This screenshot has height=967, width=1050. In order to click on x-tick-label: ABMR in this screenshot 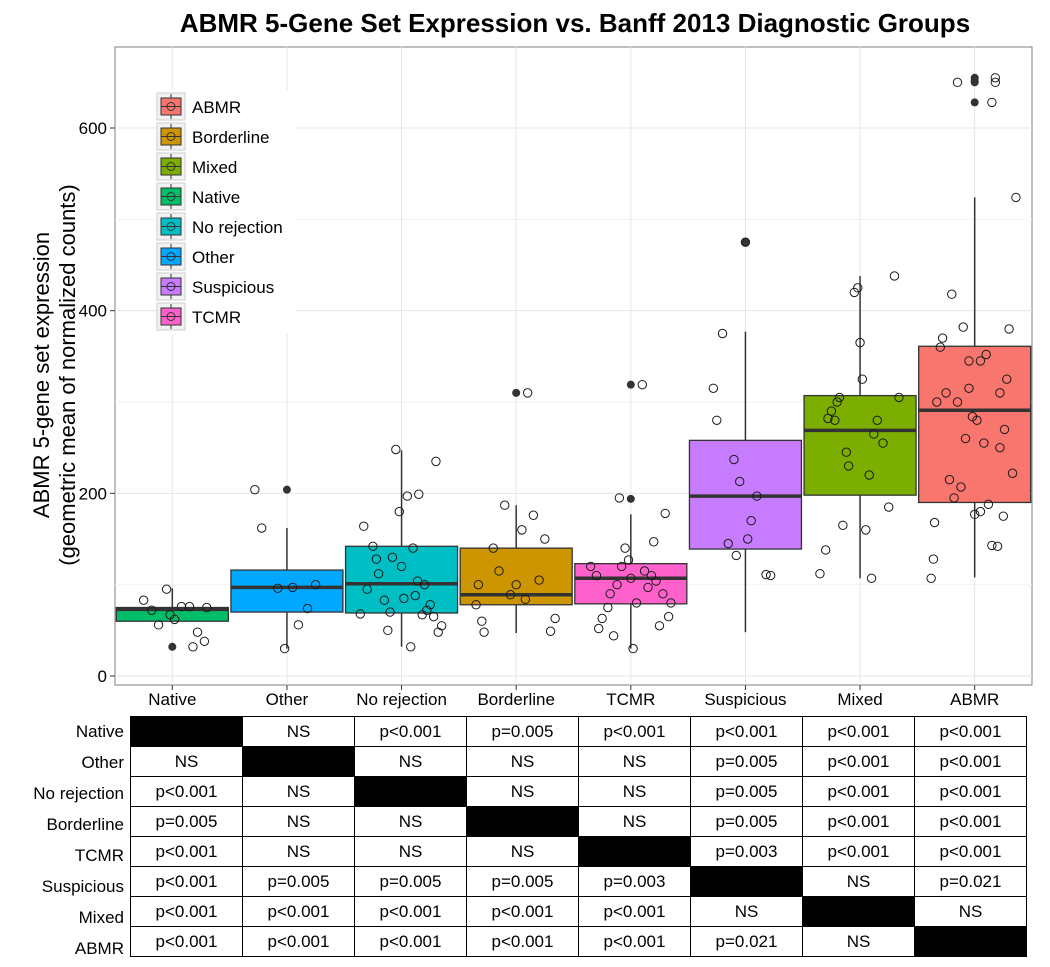, I will do `click(974, 699)`.